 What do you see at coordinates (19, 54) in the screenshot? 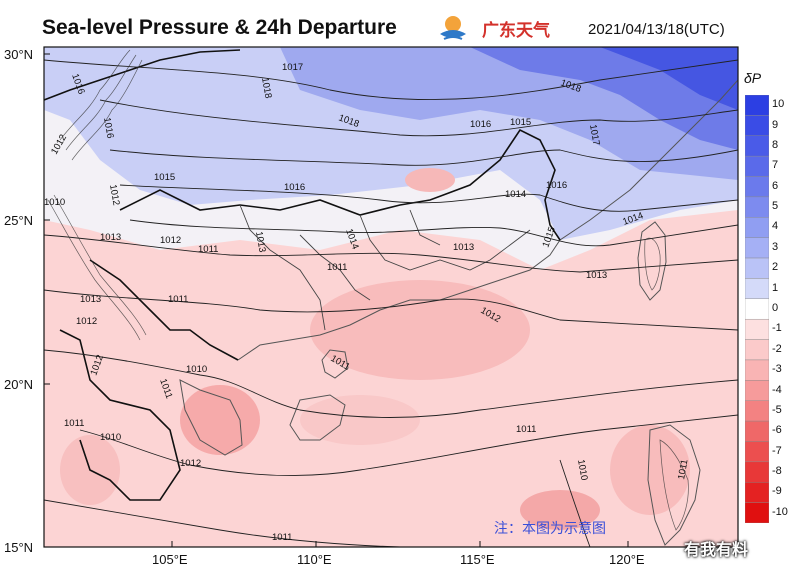
I see `lat-label: 30°N` at bounding box center [19, 54].